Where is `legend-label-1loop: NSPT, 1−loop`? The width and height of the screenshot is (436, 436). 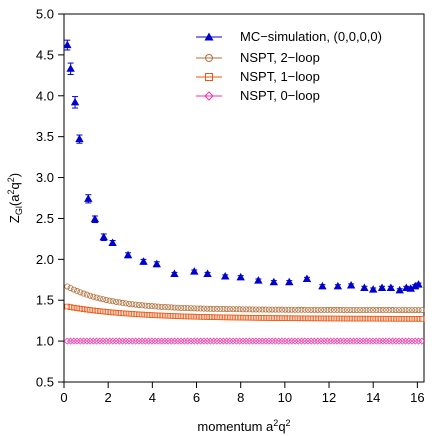
legend-label-1loop: NSPT, 1−loop is located at coordinates (280, 76).